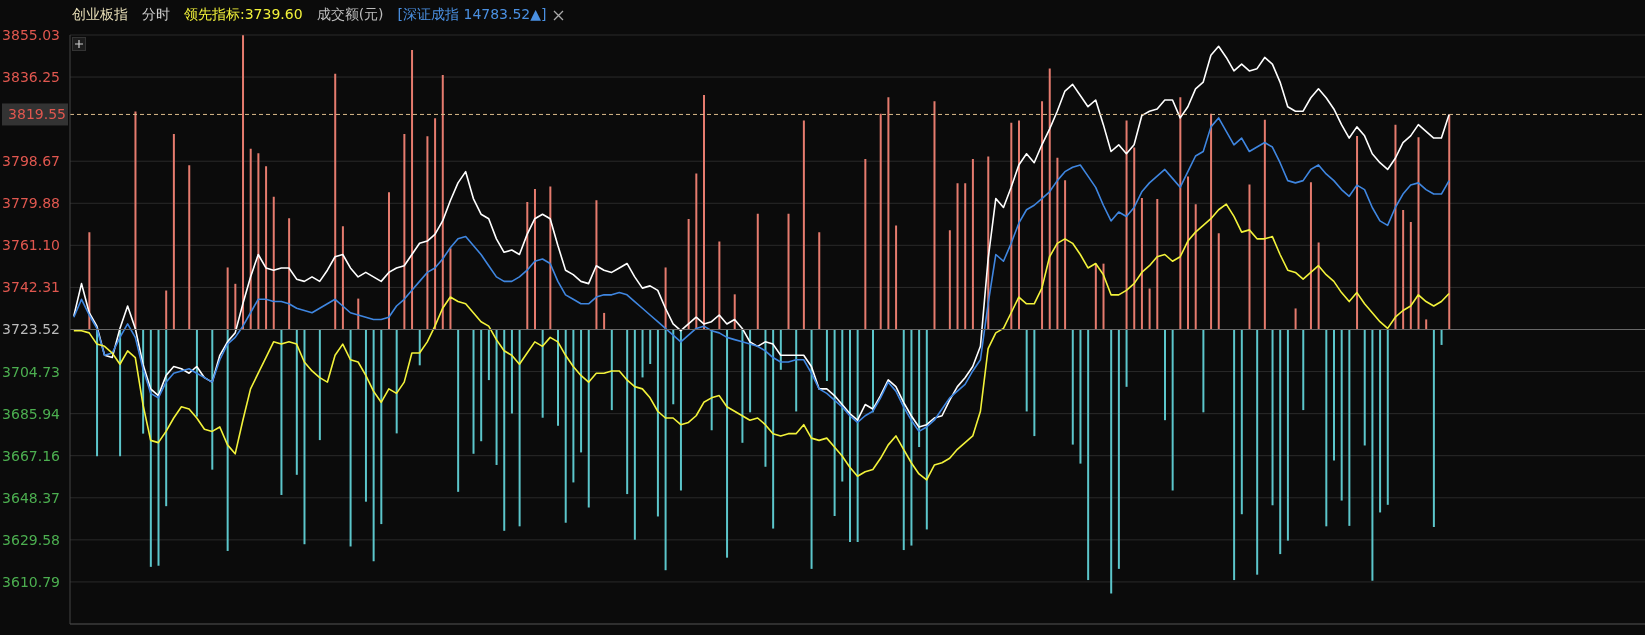 The height and width of the screenshot is (635, 1645). Describe the element at coordinates (31, 413) in the screenshot. I see `y-tick-label: 3685.94` at that location.